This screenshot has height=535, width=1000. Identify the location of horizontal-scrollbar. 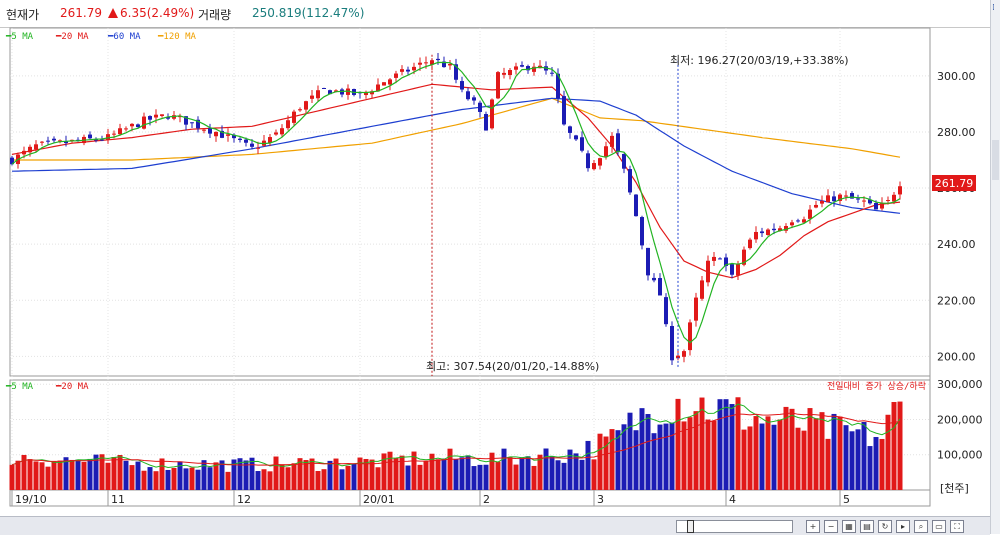
(734, 526).